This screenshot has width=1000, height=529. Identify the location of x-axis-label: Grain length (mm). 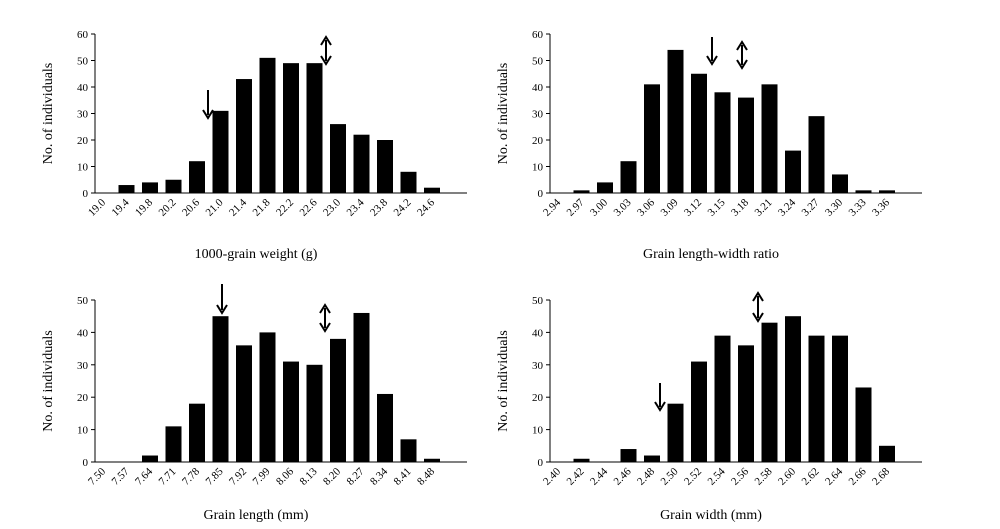
(256, 515).